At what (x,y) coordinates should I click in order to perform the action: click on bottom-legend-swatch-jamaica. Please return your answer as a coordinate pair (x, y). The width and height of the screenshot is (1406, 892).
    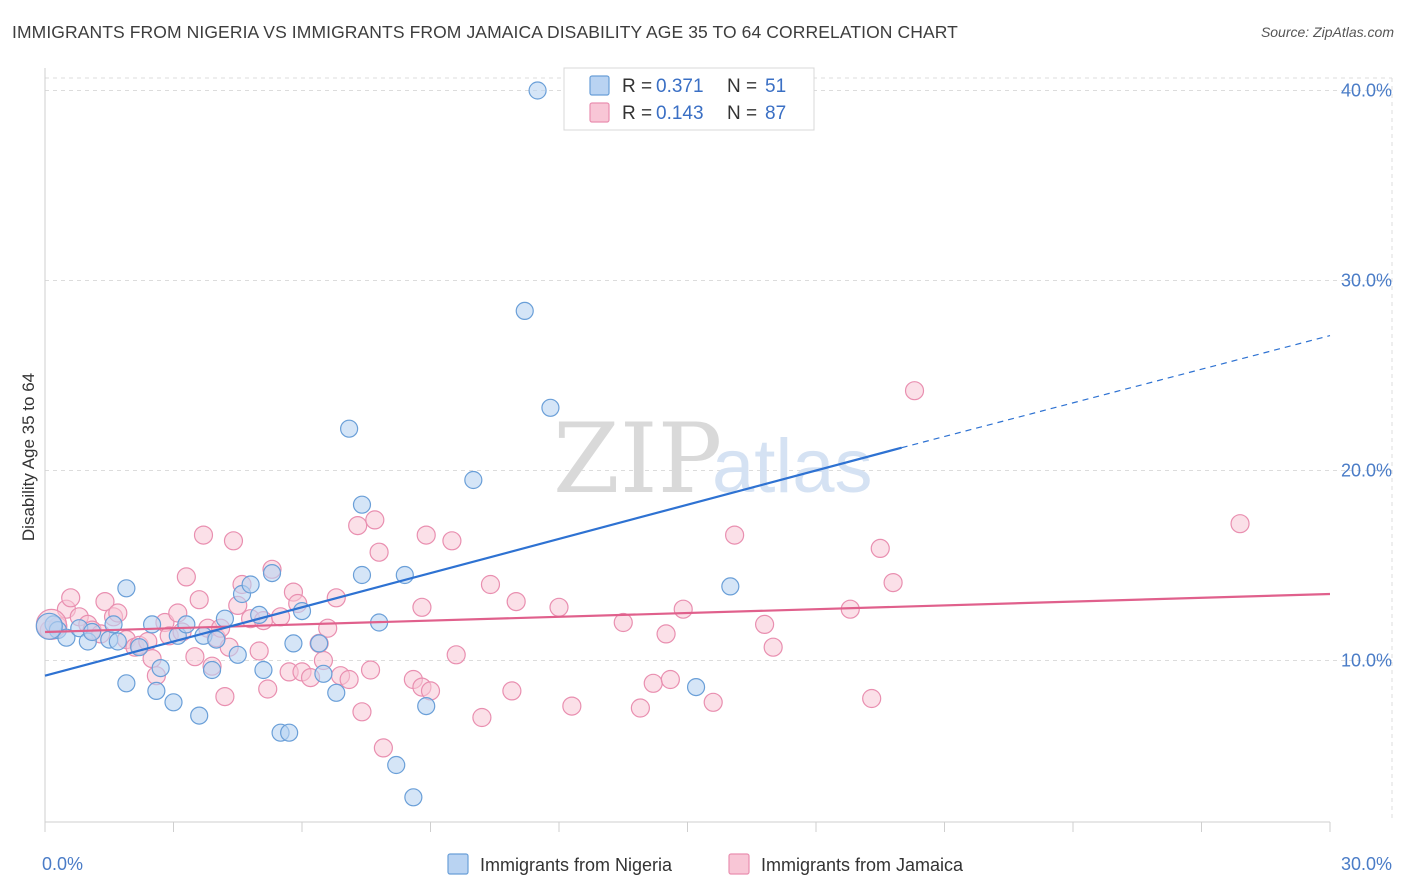
    Looking at the image, I should click on (739, 864).